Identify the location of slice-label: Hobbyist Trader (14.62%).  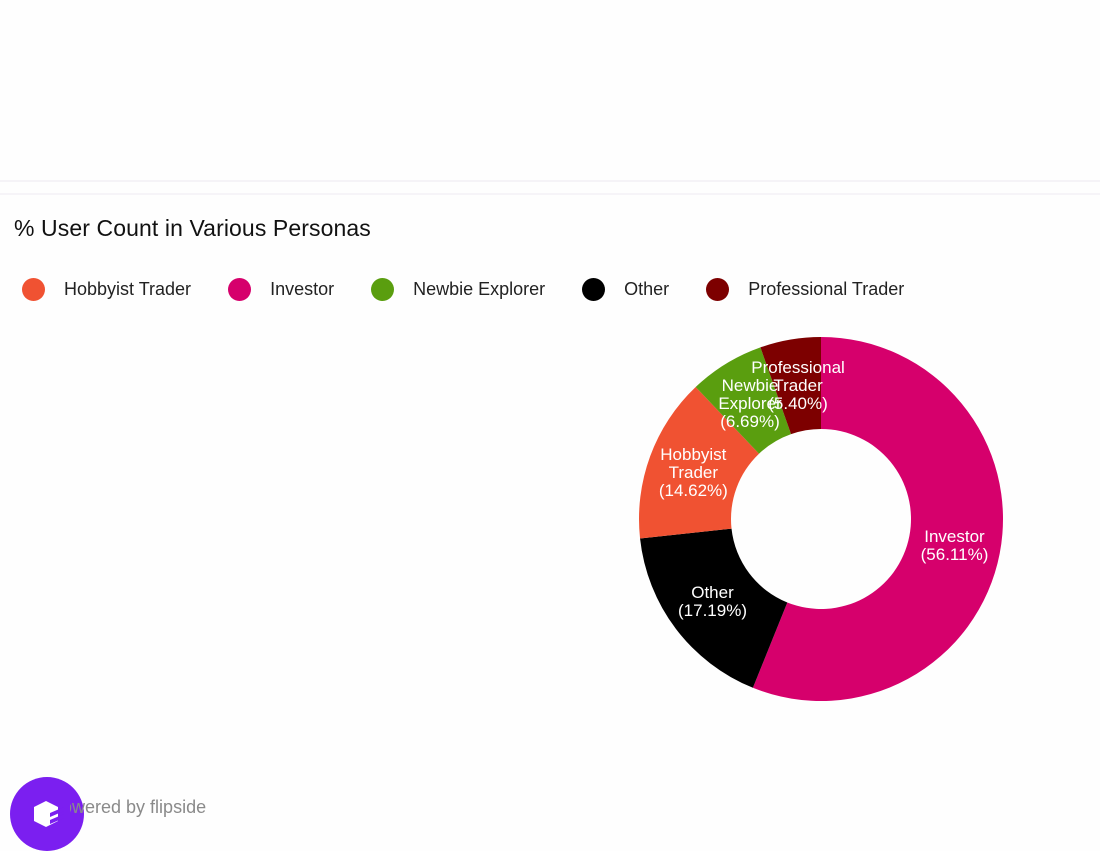
(693, 472).